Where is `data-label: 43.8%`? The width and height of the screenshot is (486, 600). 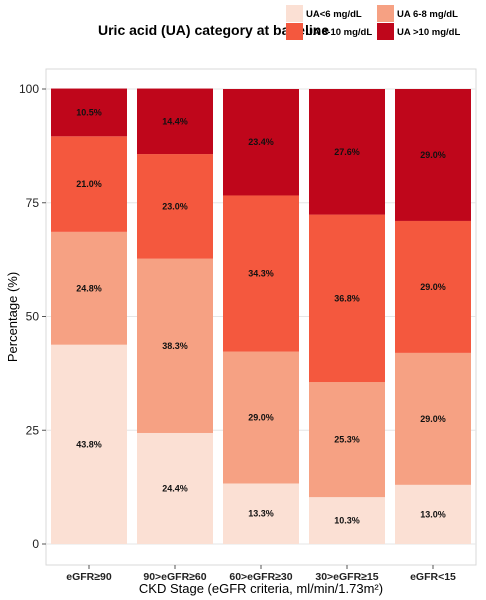
data-label: 43.8% is located at coordinates (89, 444).